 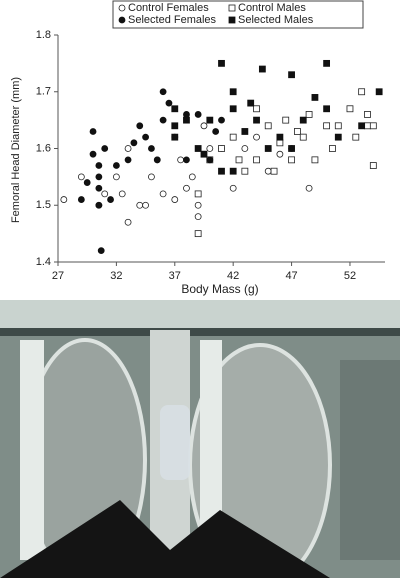 What do you see at coordinates (43, 262) in the screenshot?
I see `y-tick-label: 1.4` at bounding box center [43, 262].